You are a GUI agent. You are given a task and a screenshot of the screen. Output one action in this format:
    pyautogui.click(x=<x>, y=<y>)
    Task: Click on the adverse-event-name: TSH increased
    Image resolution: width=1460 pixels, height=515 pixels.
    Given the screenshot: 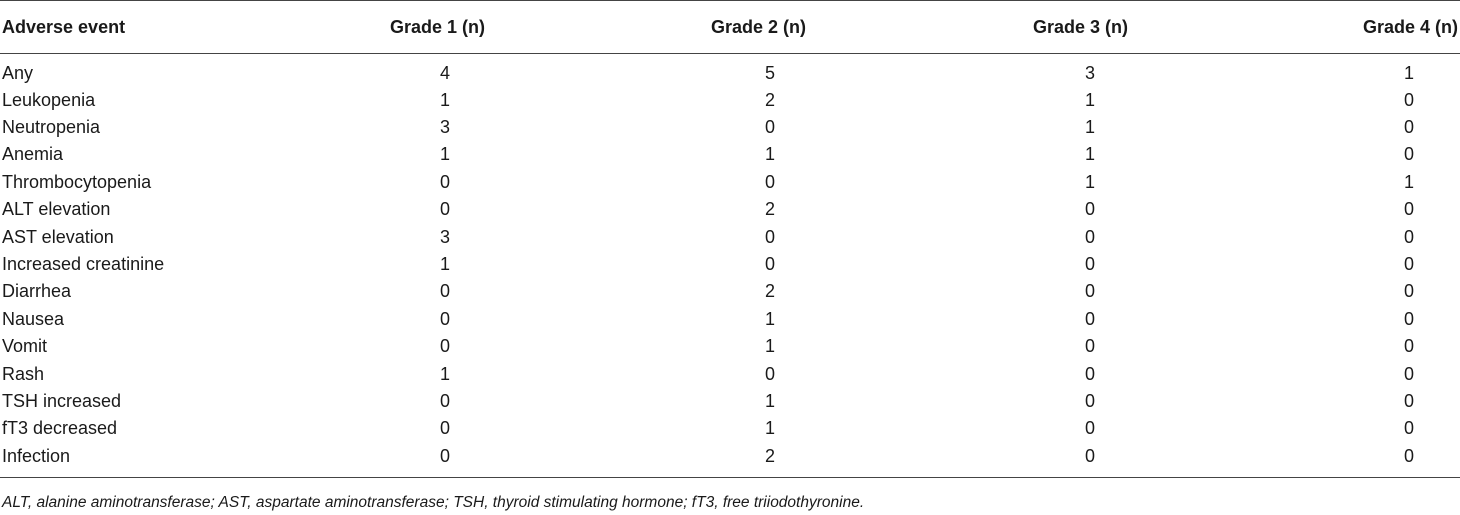 What is the action you would take?
    pyautogui.click(x=62, y=400)
    